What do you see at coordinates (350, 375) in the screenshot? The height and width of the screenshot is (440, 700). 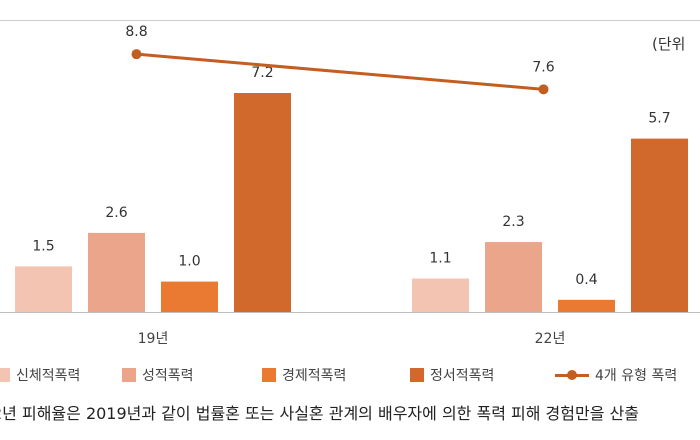 I see `legend: 신체적폭력 성적폭력 경제적폭력 정서적폭력 4개 유형 폭력` at bounding box center [350, 375].